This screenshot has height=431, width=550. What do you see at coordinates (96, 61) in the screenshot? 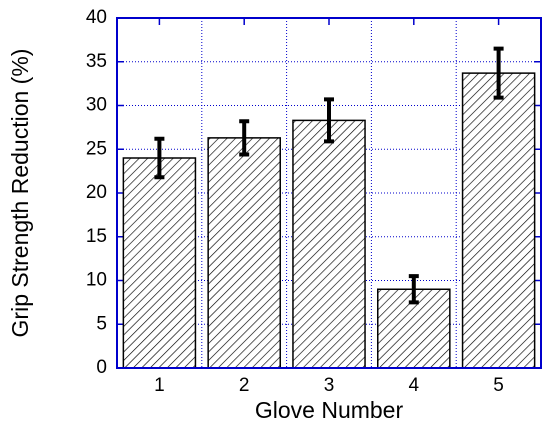
I see `y-tick-label: 35` at bounding box center [96, 61].